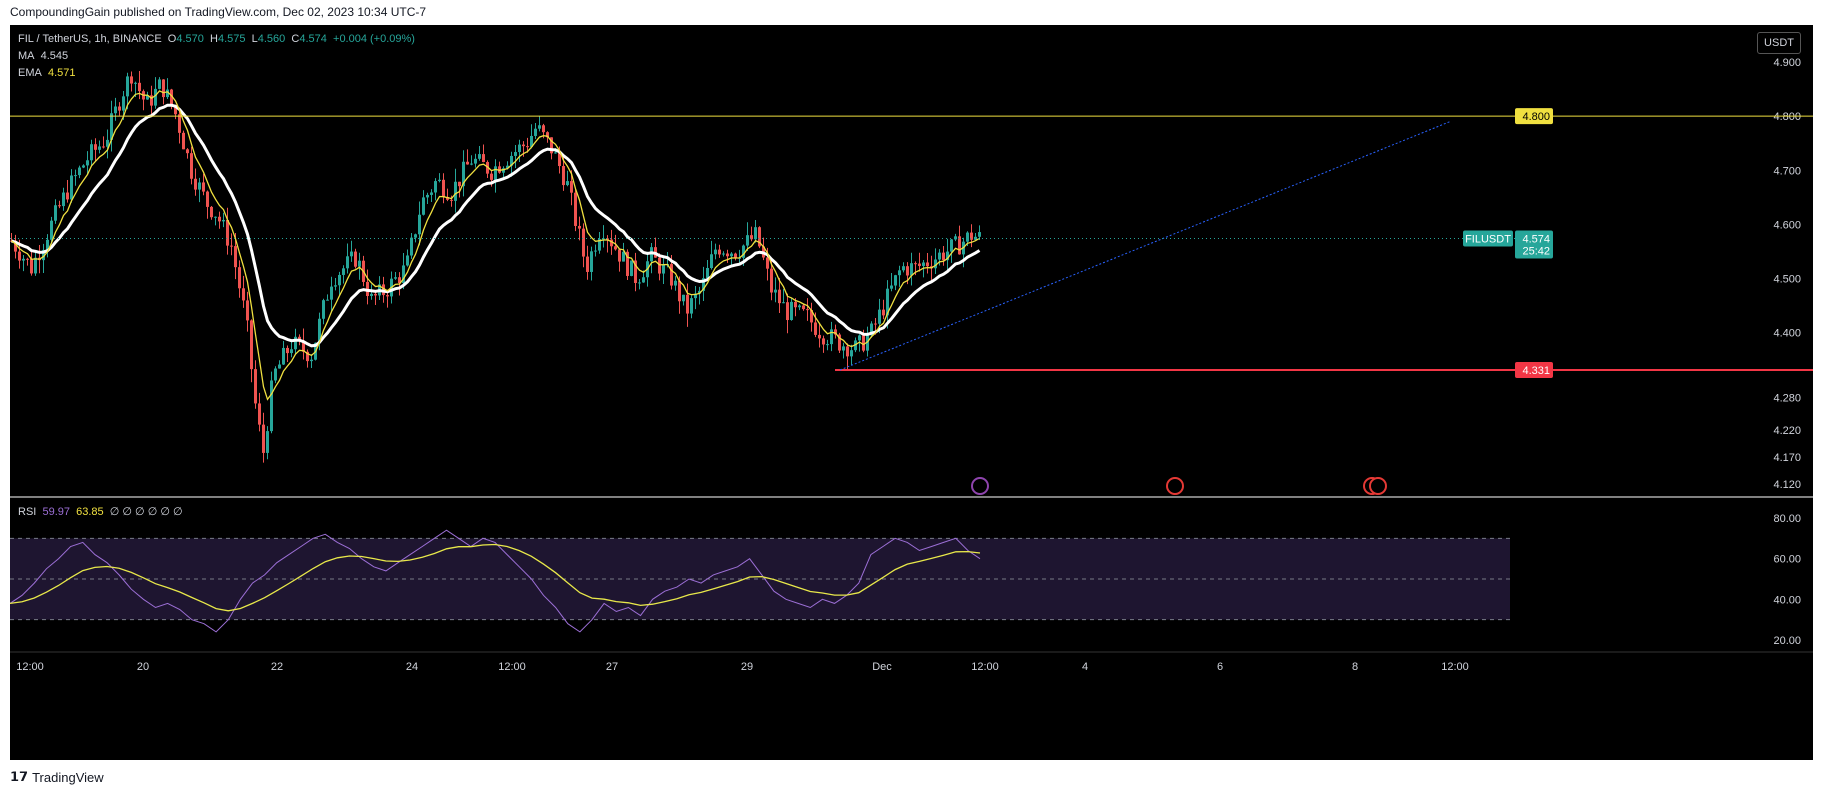 Image resolution: width=1823 pixels, height=794 pixels. I want to click on price-tick-label: 4.700, so click(1787, 171).